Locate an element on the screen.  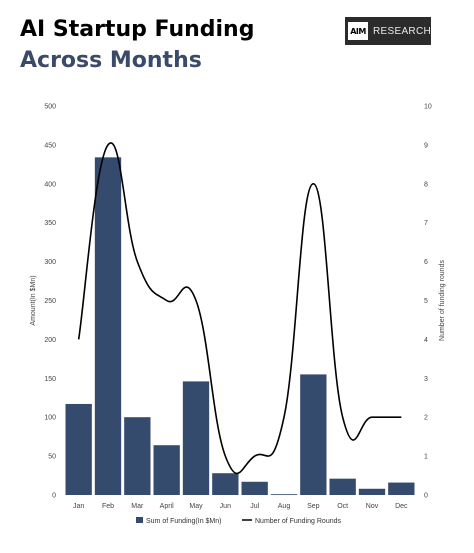
bar-jun is located at coordinates (225, 484).